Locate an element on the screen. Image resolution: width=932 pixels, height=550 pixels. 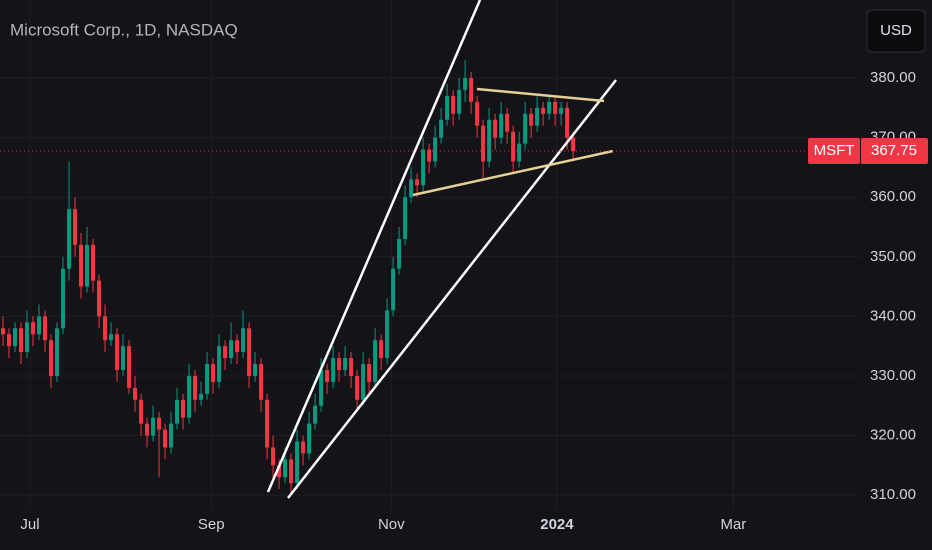
symbol-label: MSFT is located at coordinates (834, 150).